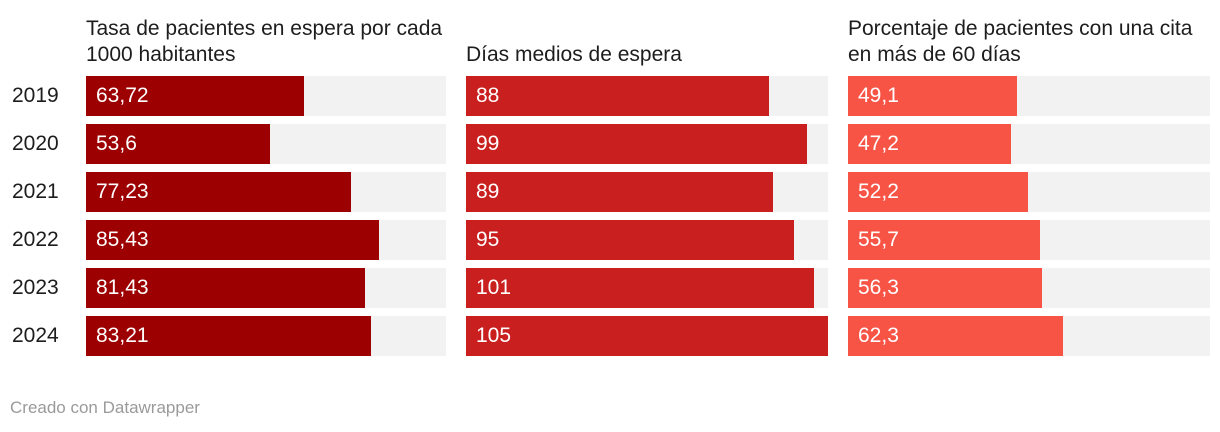 The width and height of the screenshot is (1220, 432). I want to click on value-label: 85,43, so click(122, 239).